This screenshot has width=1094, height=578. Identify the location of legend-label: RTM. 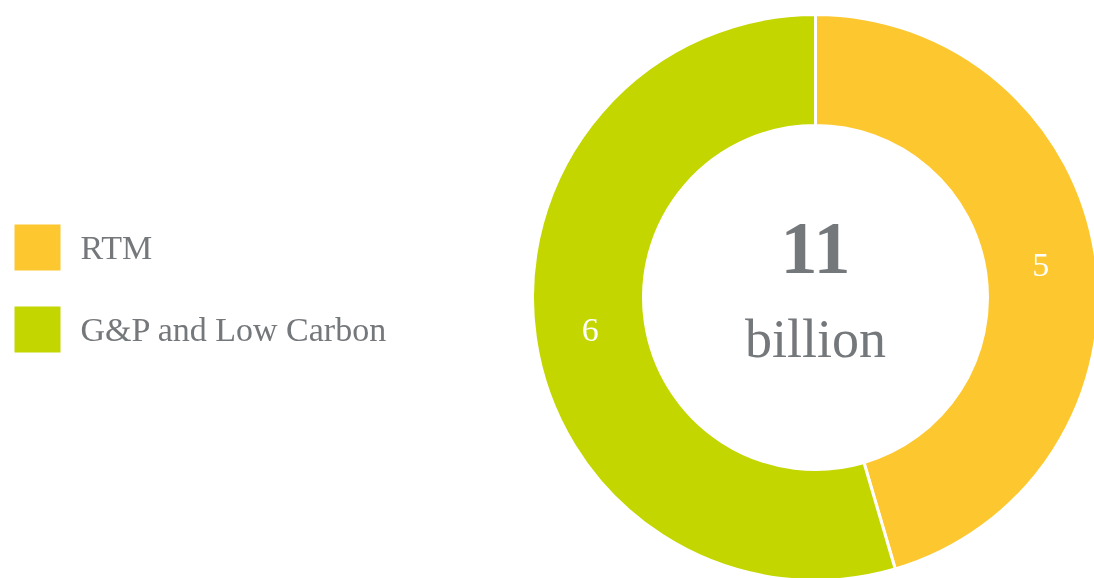
(116, 247).